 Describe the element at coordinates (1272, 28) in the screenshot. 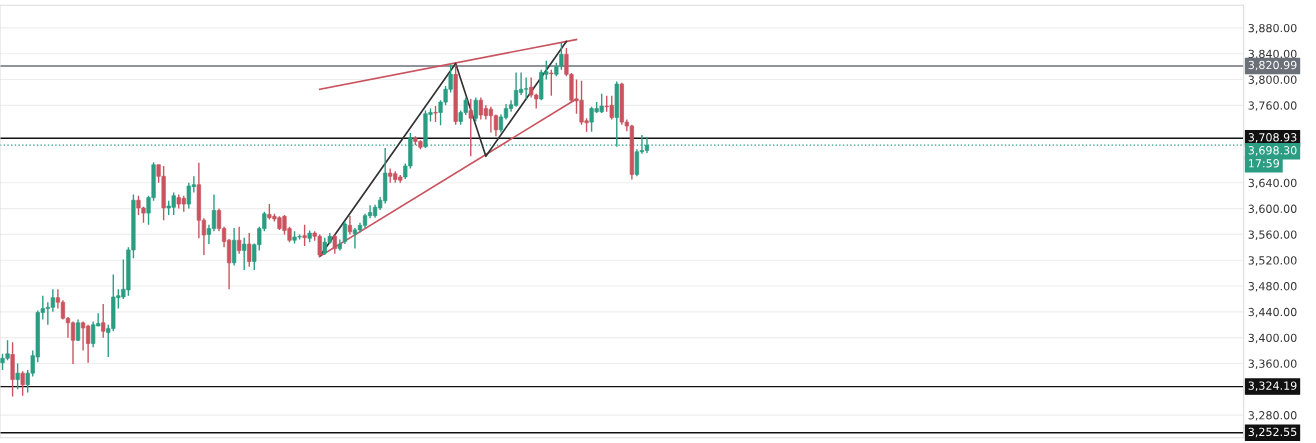

I see `y-tick-label: 3,880.00` at that location.